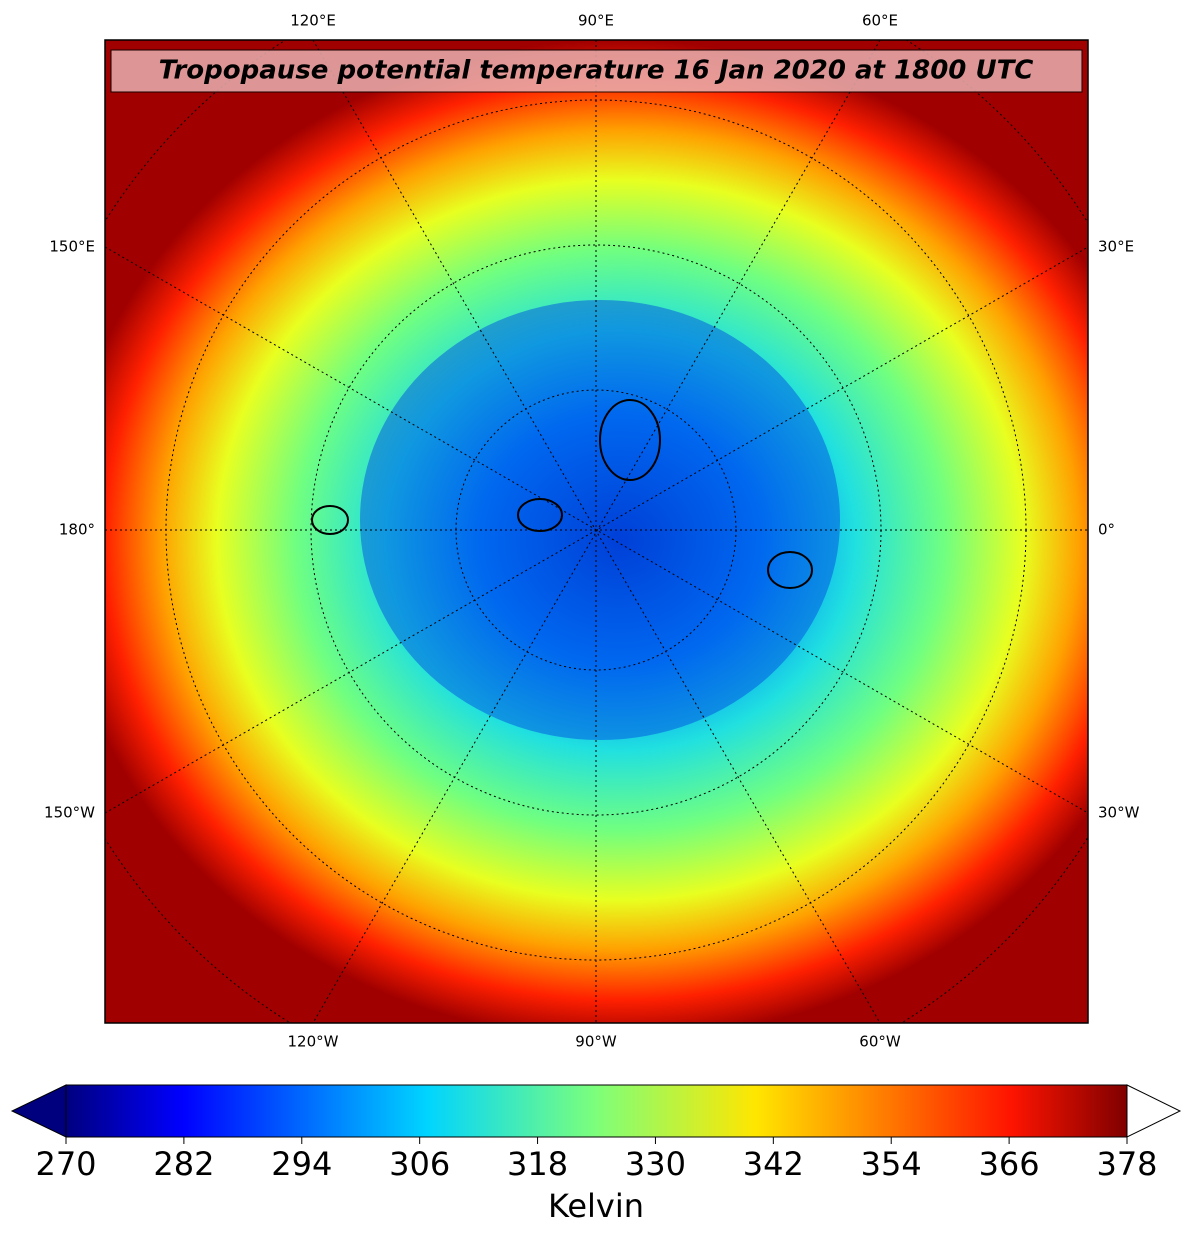 The width and height of the screenshot is (1192, 1242). What do you see at coordinates (183, 1164) in the screenshot?
I see `colorbar-tick-label: 282` at bounding box center [183, 1164].